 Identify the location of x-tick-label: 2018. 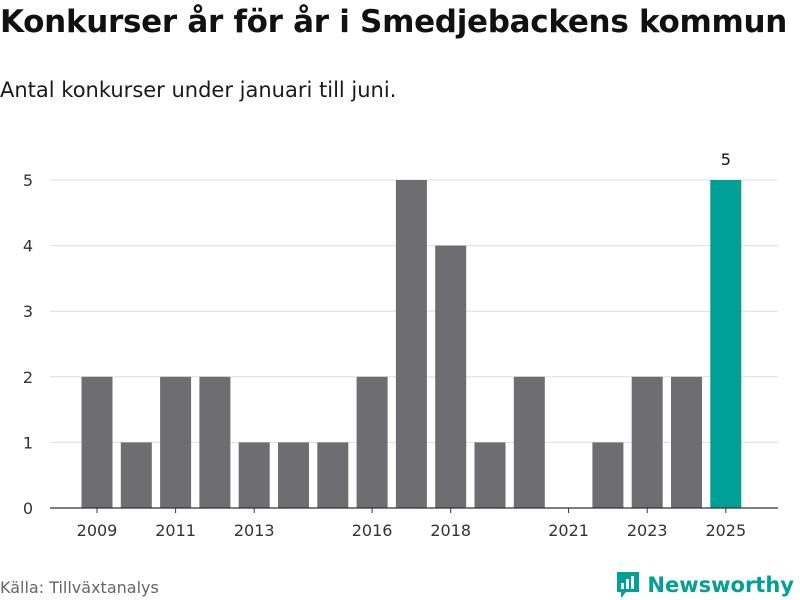
(450, 530).